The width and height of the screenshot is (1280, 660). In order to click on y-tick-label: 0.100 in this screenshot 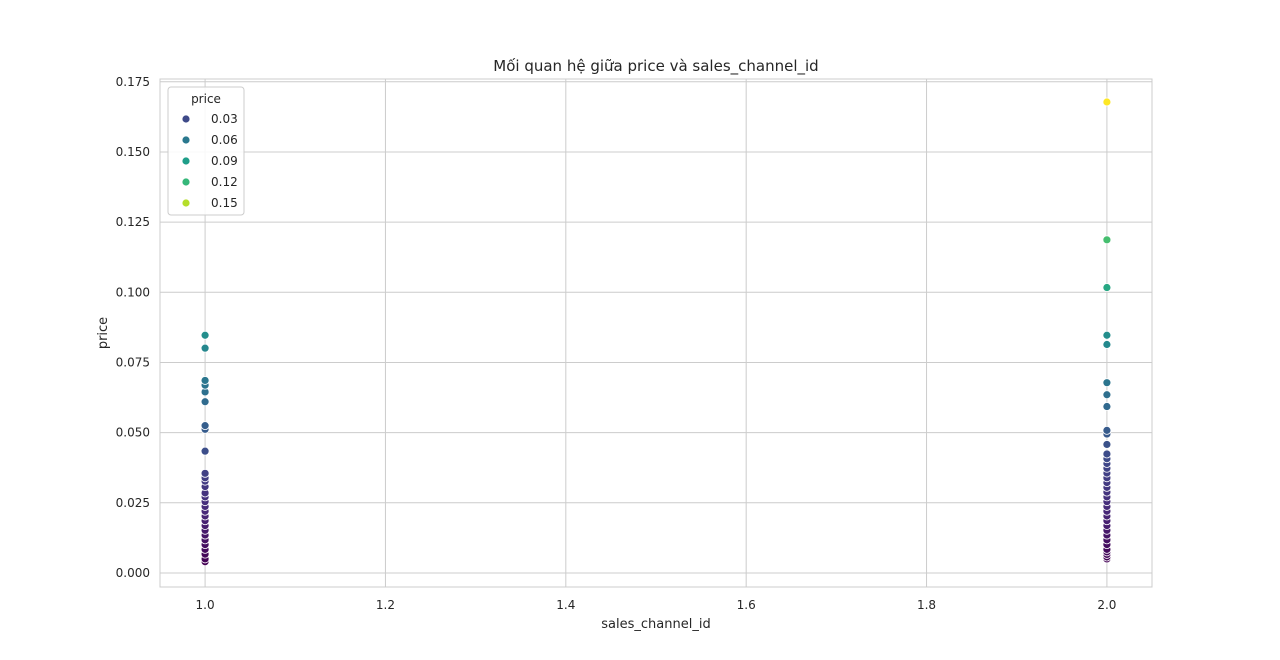, I will do `click(133, 292)`.